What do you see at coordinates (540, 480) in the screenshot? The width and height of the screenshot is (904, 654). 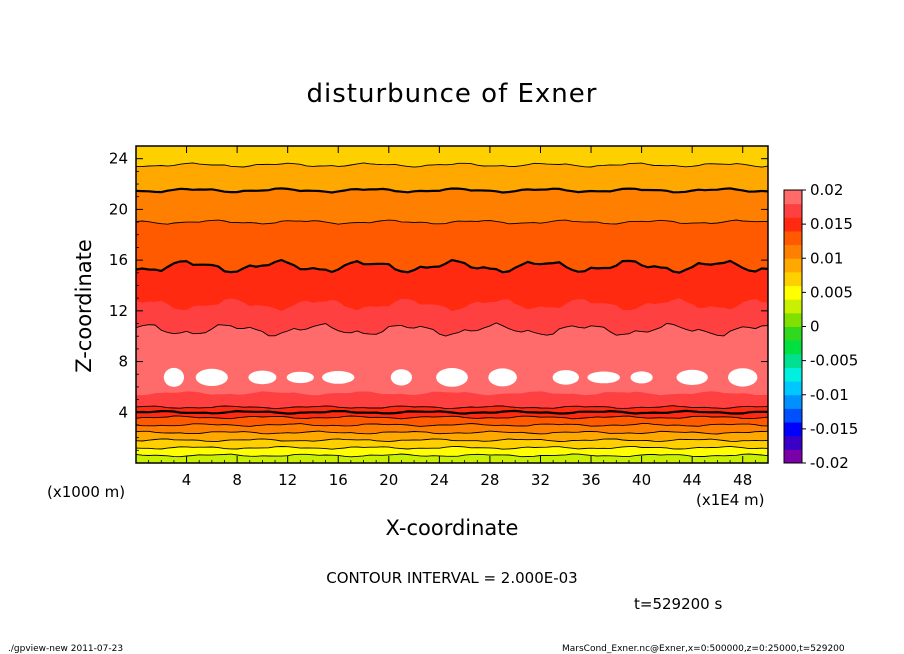 I see `x-tick-label: 32` at bounding box center [540, 480].